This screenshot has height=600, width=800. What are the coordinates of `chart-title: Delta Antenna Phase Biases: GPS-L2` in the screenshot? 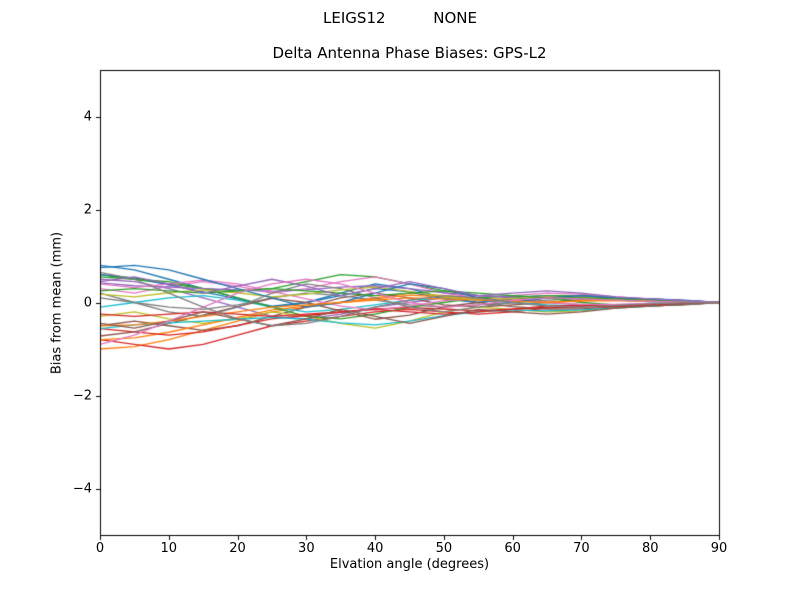 It's located at (409, 53).